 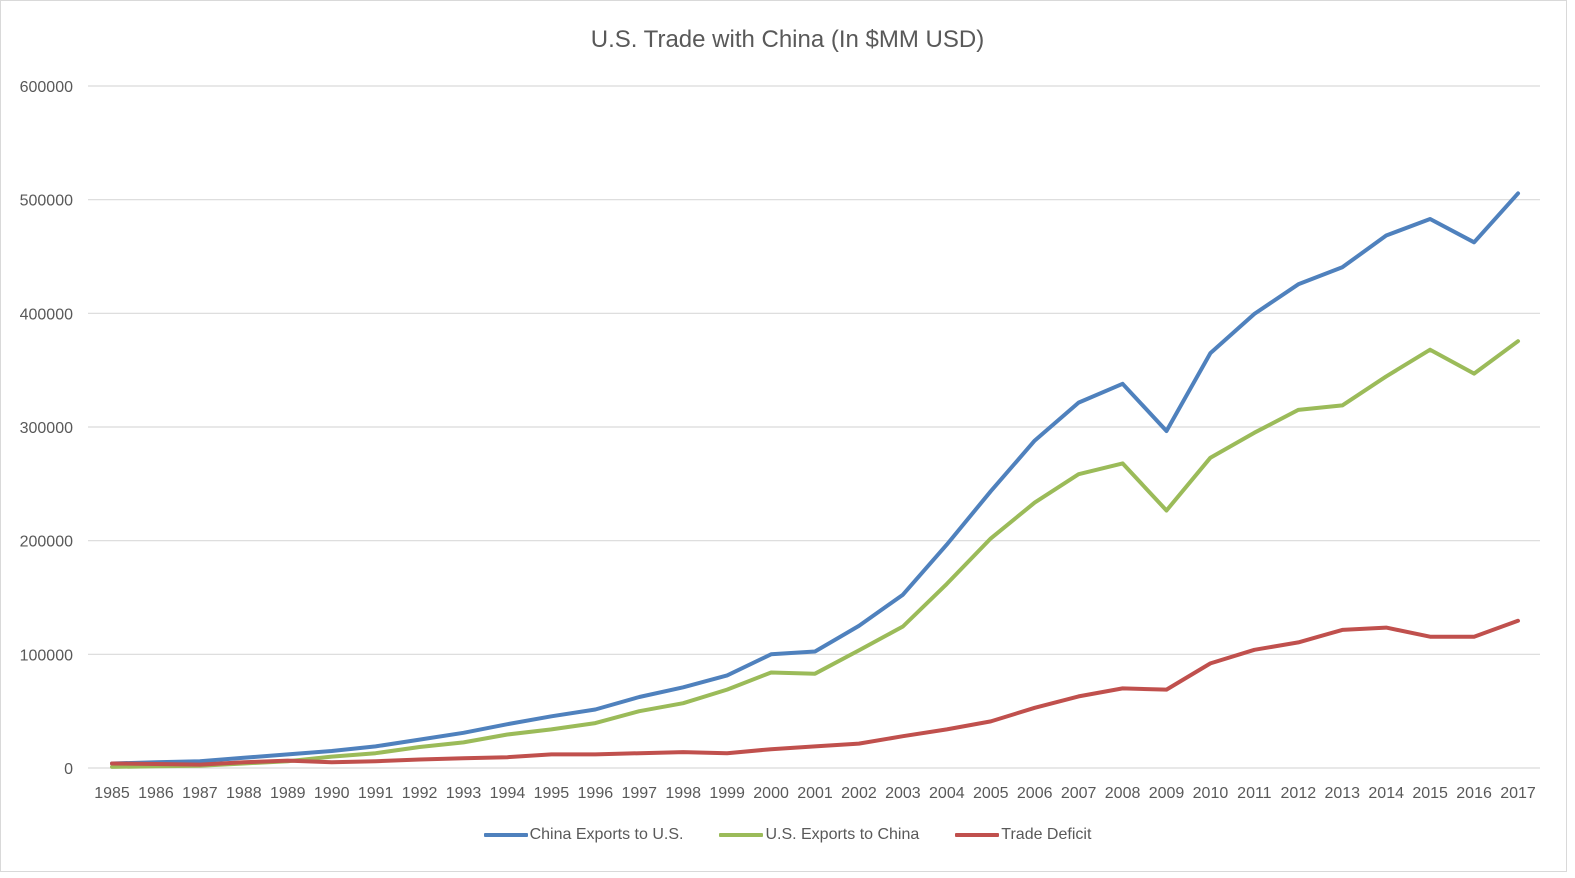 I want to click on legend-item-trade-deficit: Trade Deficit, so click(x=1023, y=835).